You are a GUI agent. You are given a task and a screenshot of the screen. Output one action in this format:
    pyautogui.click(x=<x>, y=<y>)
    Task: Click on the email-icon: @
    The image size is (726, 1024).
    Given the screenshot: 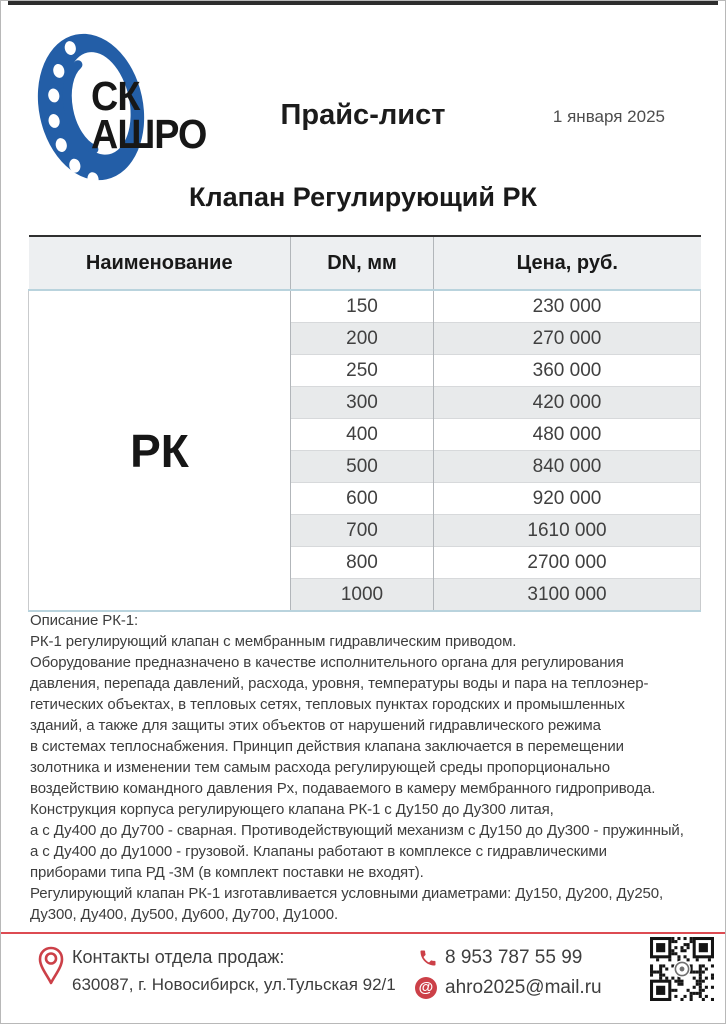 What is the action you would take?
    pyautogui.click(x=426, y=988)
    